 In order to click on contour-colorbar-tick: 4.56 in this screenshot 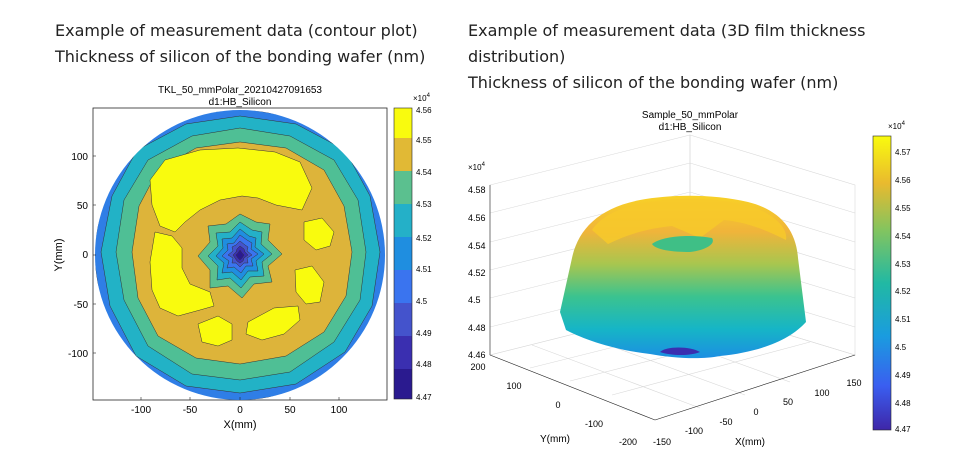, I will do `click(424, 110)`.